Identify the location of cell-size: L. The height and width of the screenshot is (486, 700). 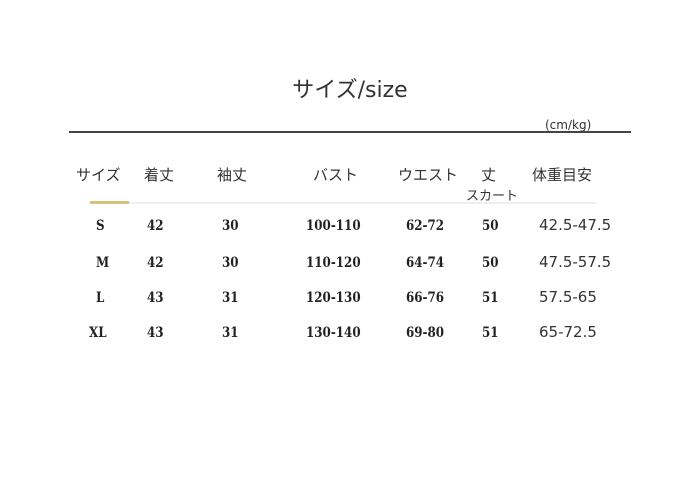
(100, 298).